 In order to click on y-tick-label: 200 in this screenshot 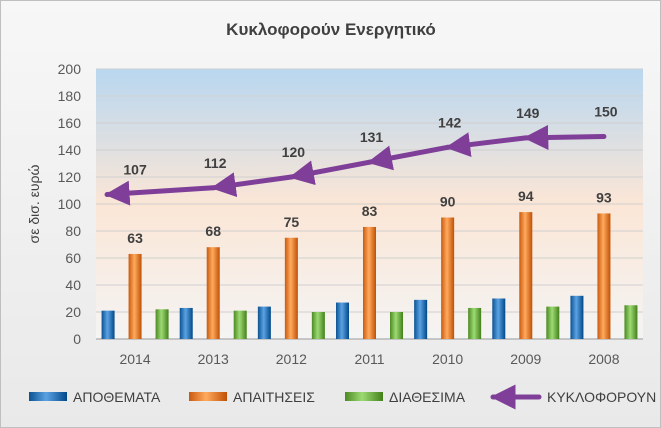, I will do `click(70, 69)`.